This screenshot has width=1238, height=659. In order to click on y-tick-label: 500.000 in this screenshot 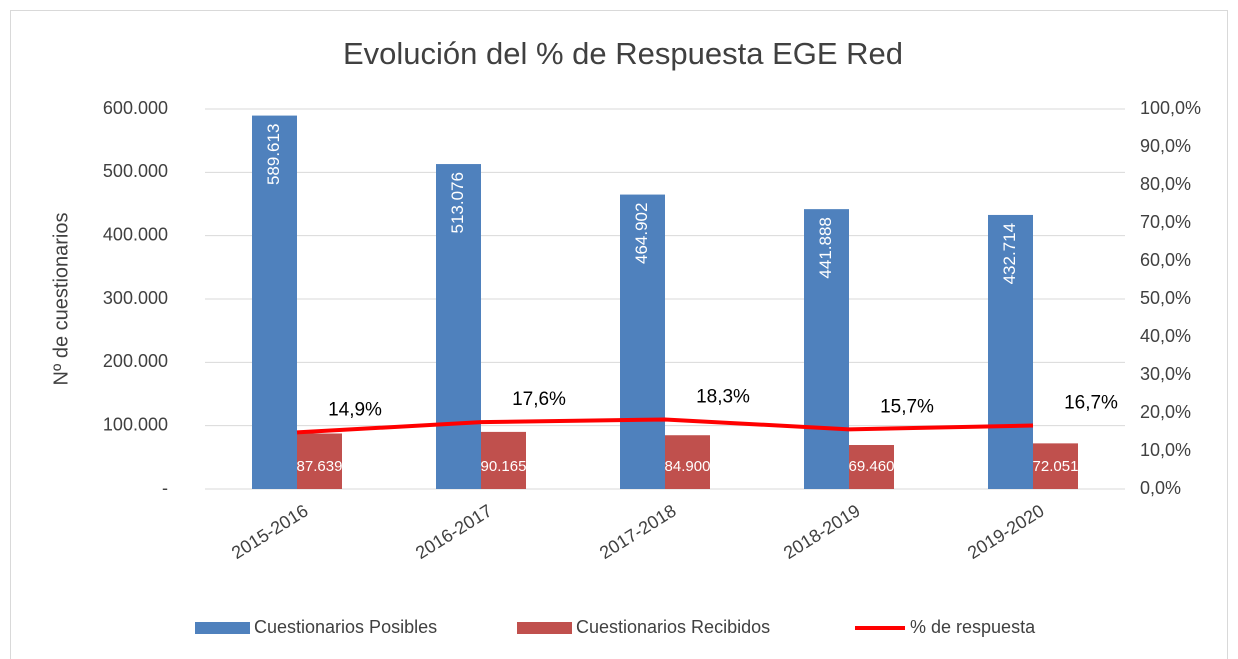, I will do `click(135, 171)`.